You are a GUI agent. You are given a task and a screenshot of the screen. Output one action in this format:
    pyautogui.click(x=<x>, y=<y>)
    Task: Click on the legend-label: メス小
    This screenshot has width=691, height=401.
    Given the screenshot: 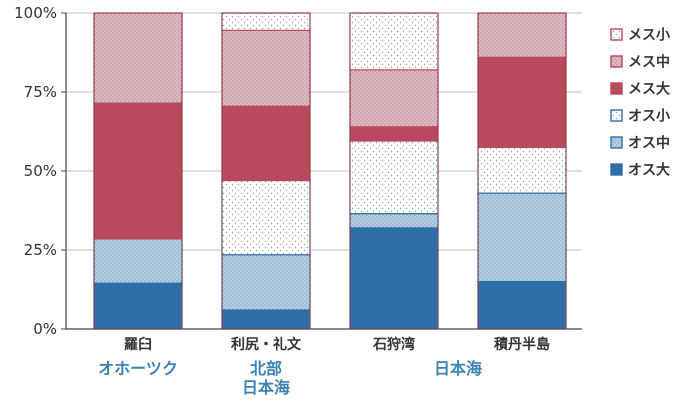 What is the action you would take?
    pyautogui.click(x=649, y=36)
    